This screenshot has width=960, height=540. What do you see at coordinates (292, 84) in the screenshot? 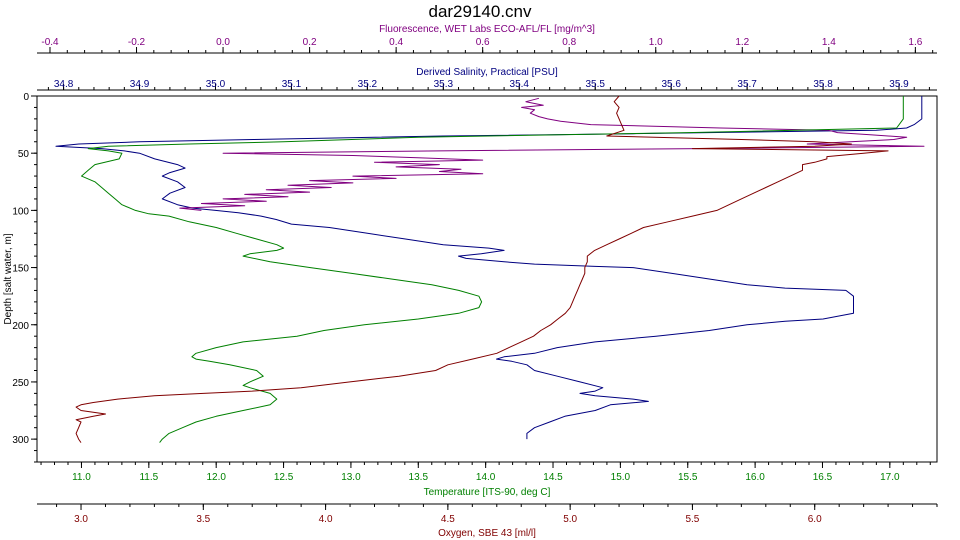
I see `salinity-tick-label: 35.1` at bounding box center [292, 84].